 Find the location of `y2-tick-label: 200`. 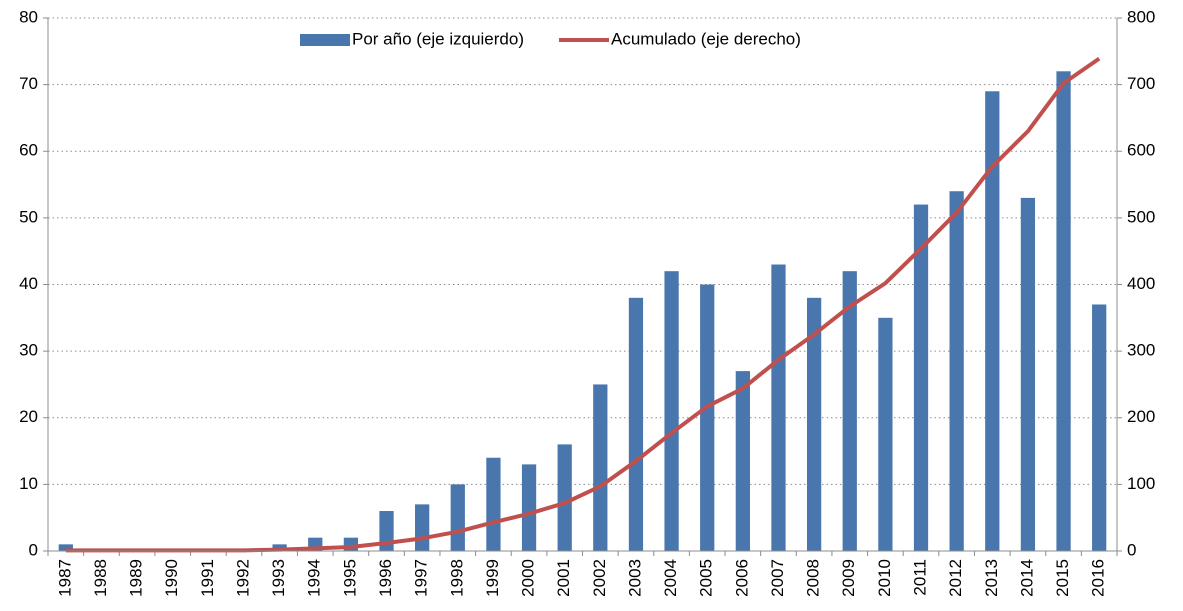

y2-tick-label: 200 is located at coordinates (1141, 416).